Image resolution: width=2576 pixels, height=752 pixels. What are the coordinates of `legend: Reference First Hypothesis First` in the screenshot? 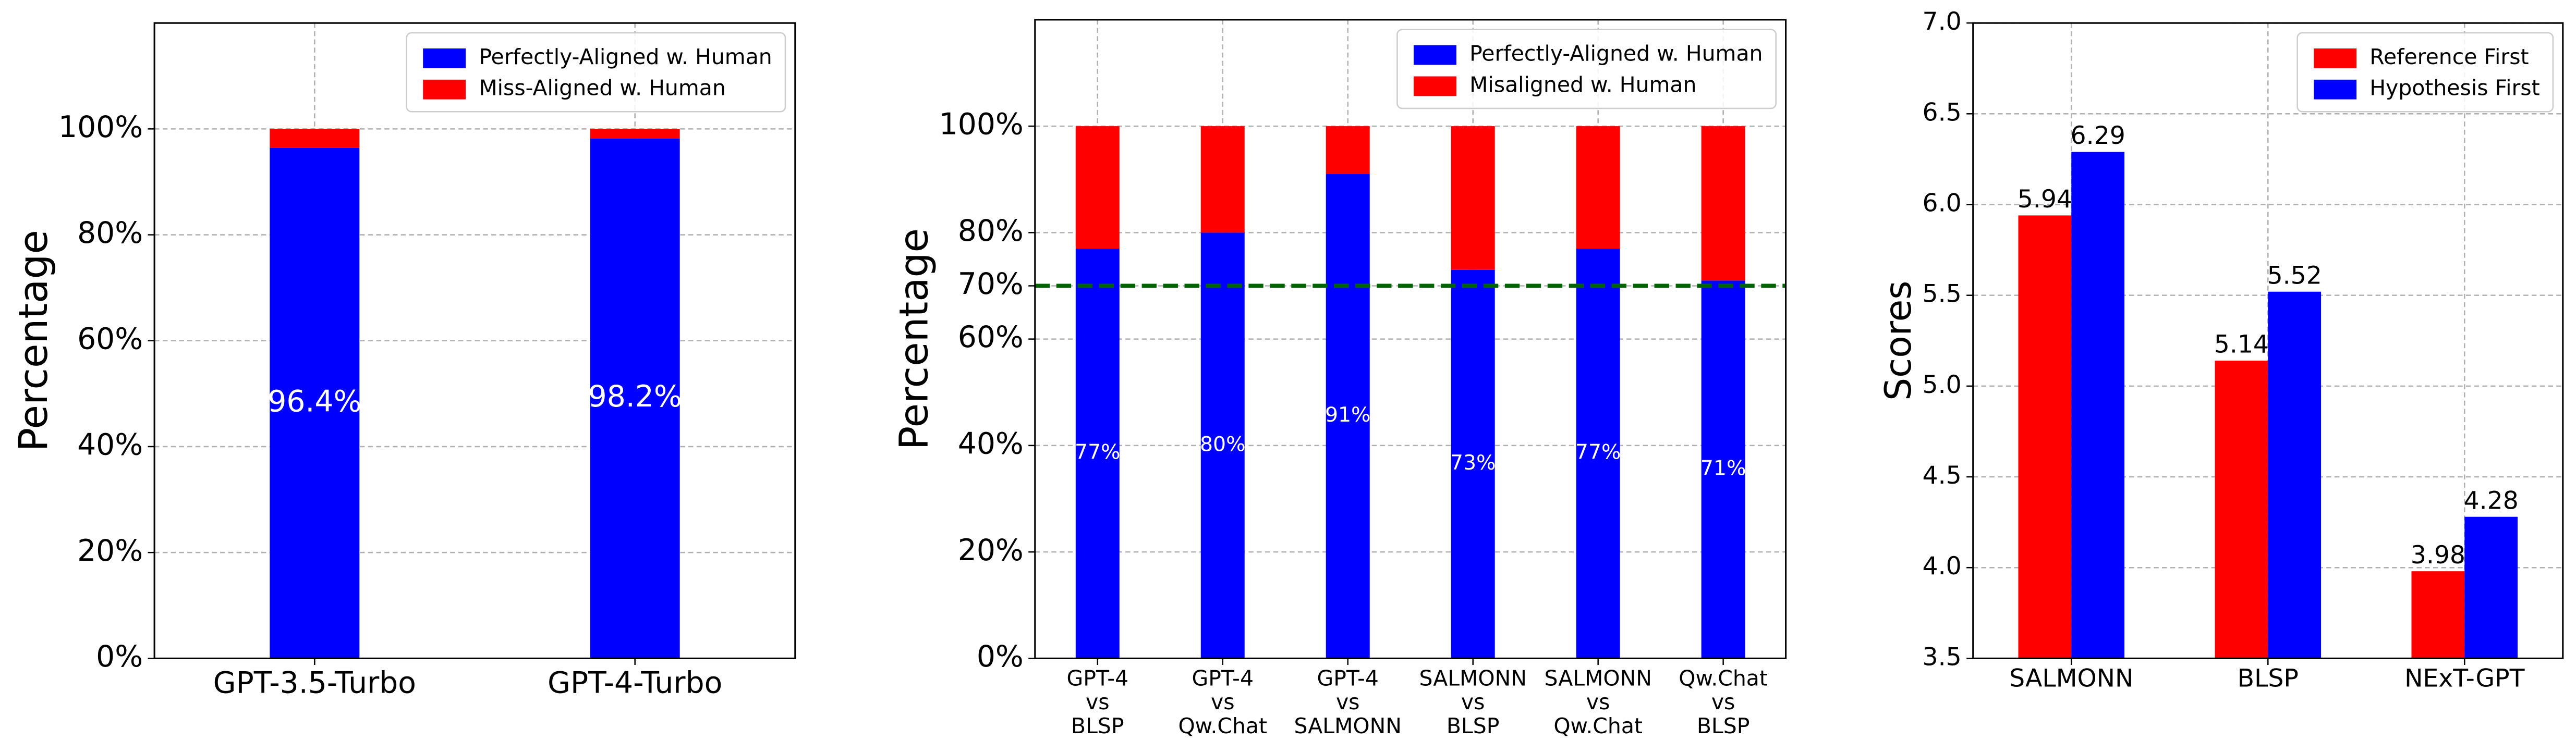 It's located at (2425, 72).